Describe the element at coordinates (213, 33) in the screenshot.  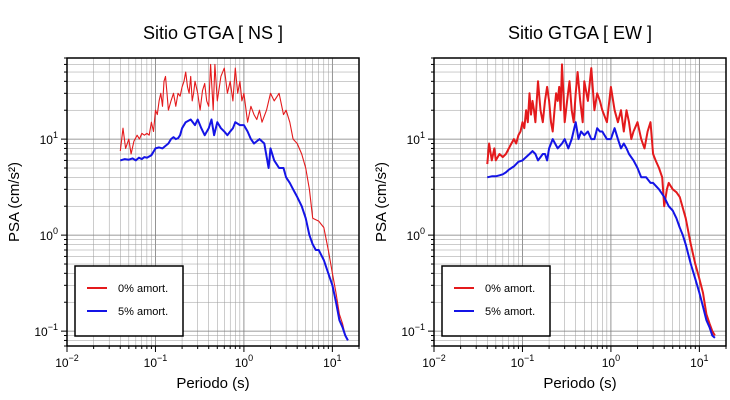
I see `chart-title: Sitio GTGA [ NS ]` at that location.